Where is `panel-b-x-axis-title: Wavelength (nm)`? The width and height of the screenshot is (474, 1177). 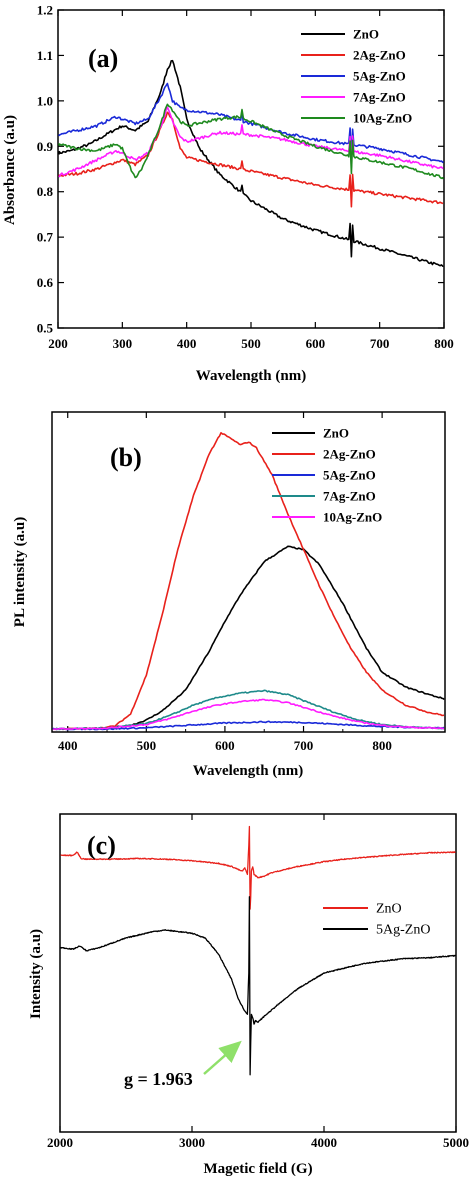
panel-b-x-axis-title: Wavelength (nm) is located at coordinates (248, 771).